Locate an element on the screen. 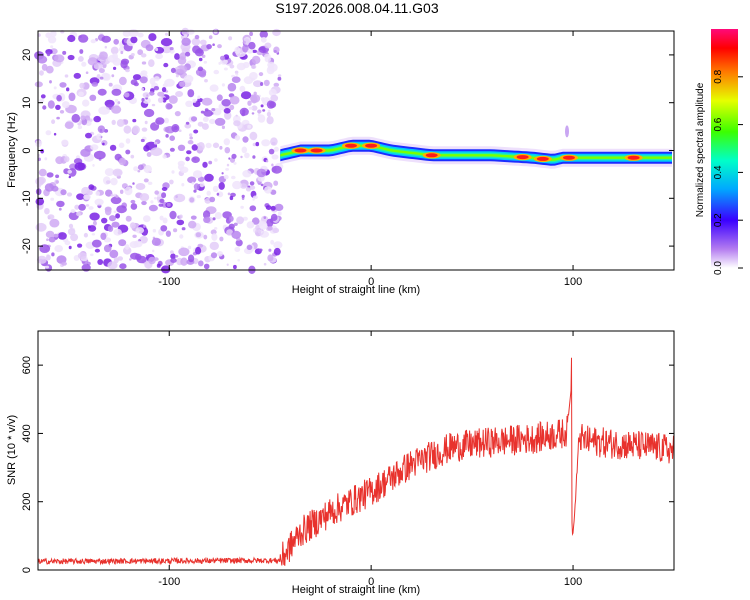 The image size is (750, 600). spectrogram-x-label: Height of straight line (km) is located at coordinates (356, 290).